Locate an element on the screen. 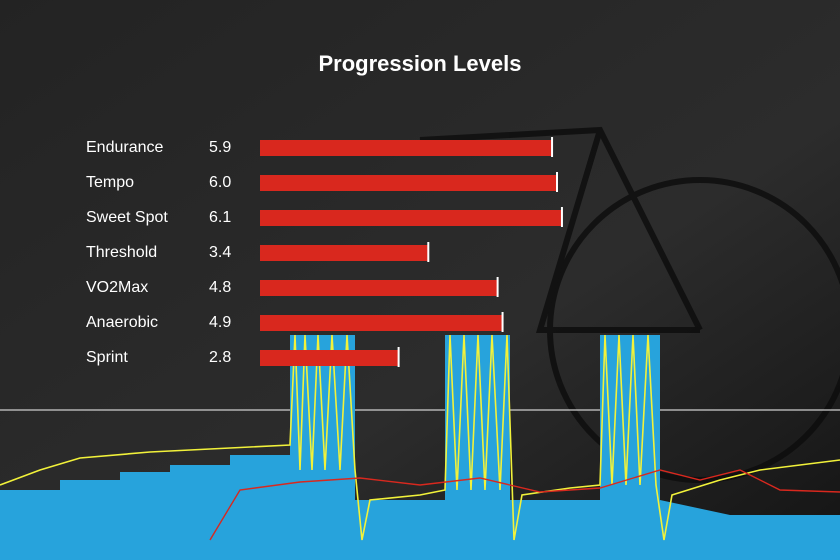  value-label: 2.8 is located at coordinates (220, 357).